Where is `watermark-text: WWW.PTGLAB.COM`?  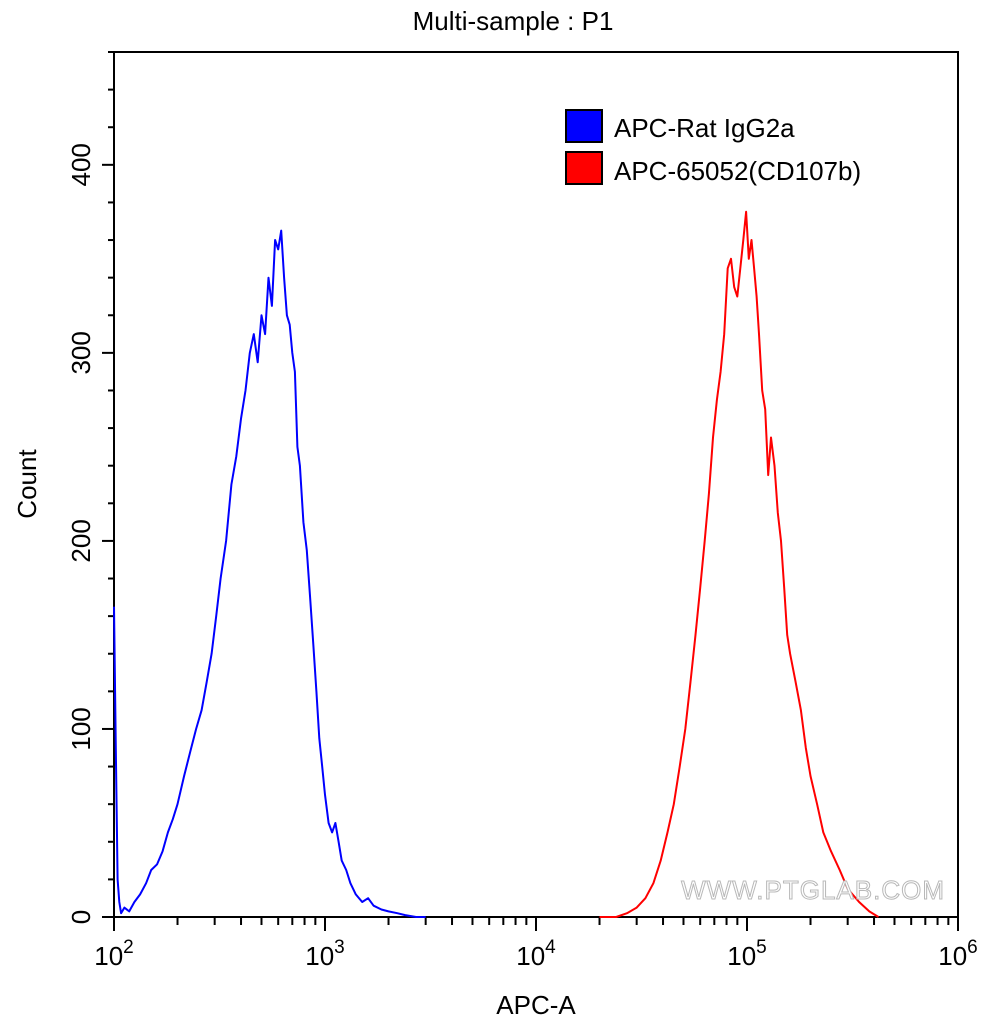
watermark-text: WWW.PTGLAB.COM is located at coordinates (813, 890).